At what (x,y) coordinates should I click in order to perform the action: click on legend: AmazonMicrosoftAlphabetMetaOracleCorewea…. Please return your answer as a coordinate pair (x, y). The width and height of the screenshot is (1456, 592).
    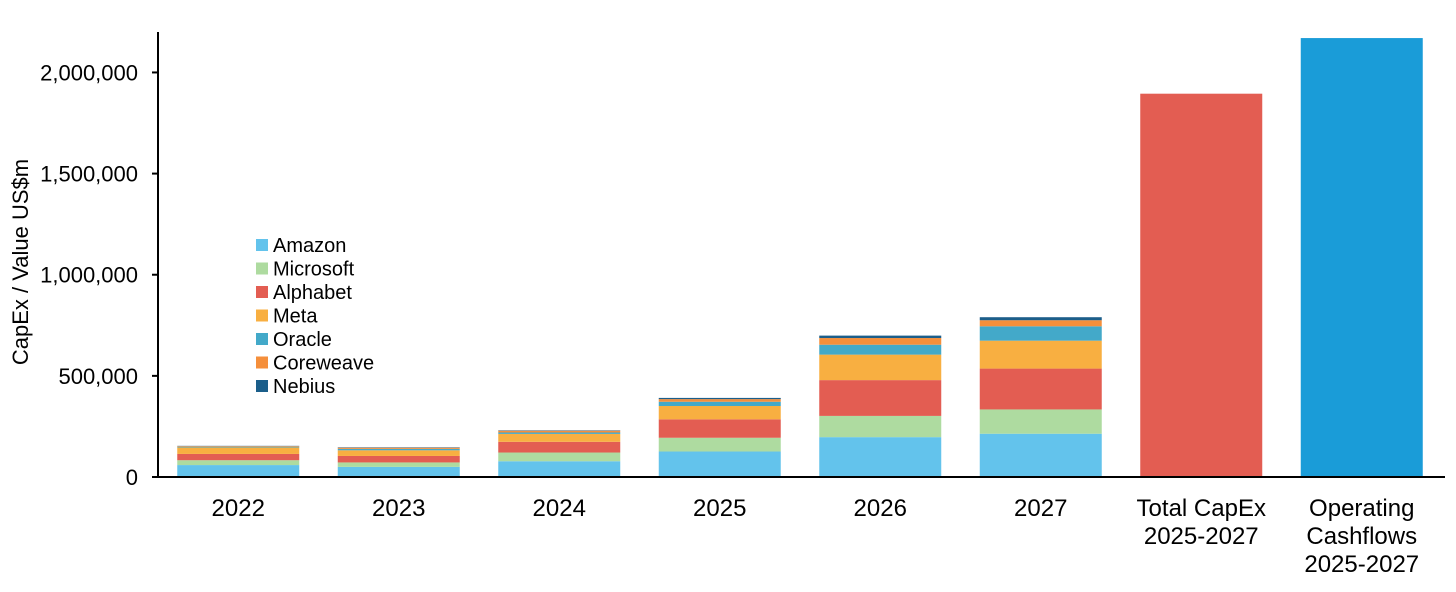
    Looking at the image, I should click on (315, 316).